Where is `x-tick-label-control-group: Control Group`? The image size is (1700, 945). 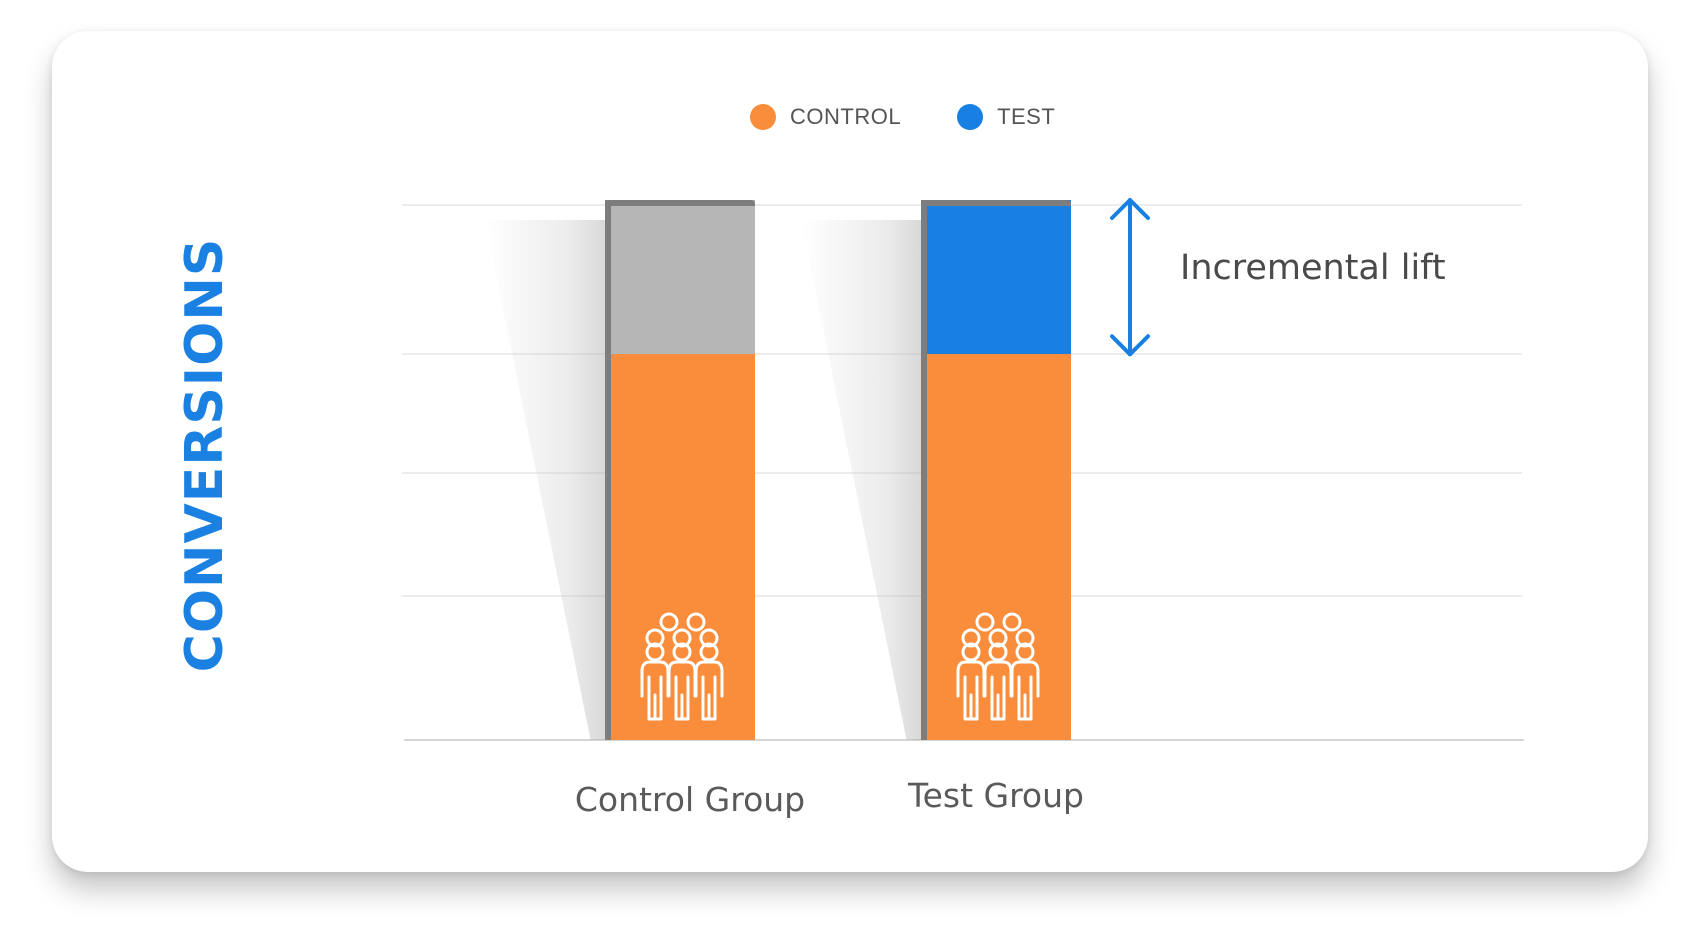 x-tick-label-control-group: Control Group is located at coordinates (690, 799).